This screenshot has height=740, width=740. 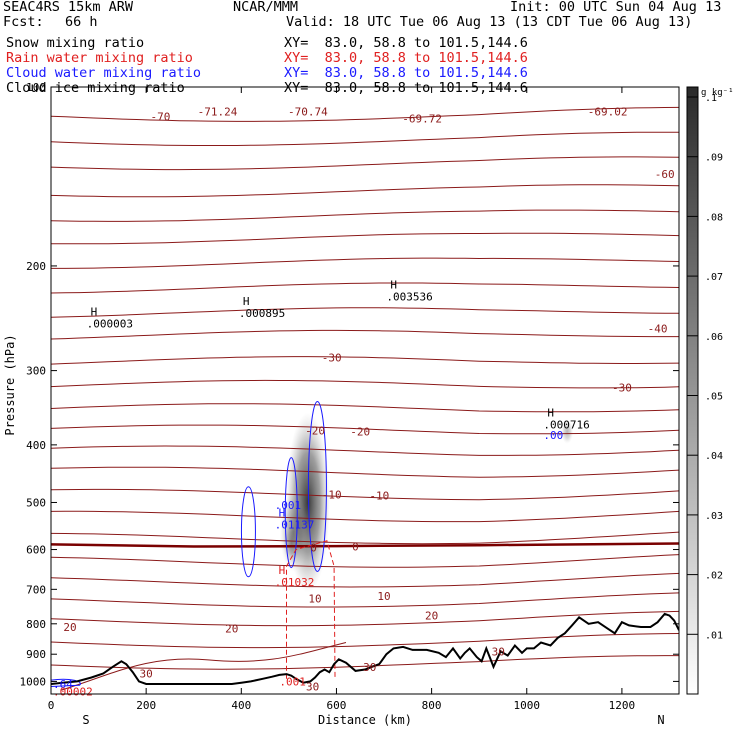 What do you see at coordinates (266, 7) in the screenshot?
I see `org-name: NCAR/MMM` at bounding box center [266, 7].